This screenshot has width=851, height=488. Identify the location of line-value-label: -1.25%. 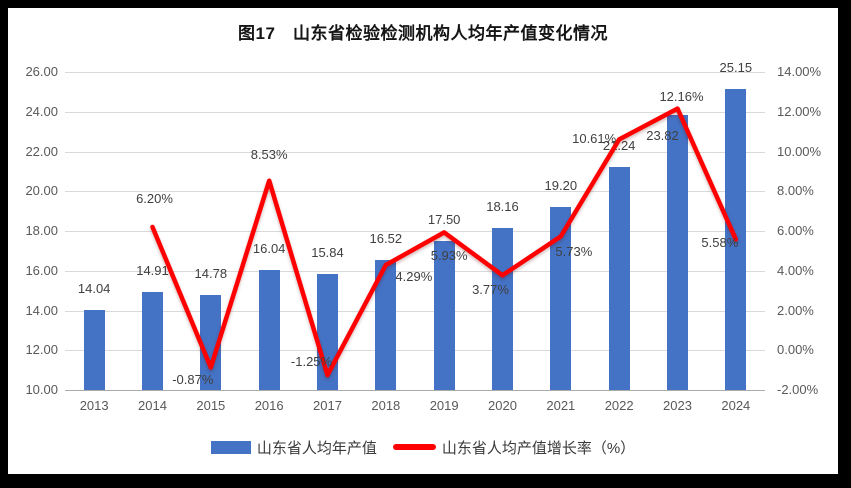
(311, 362).